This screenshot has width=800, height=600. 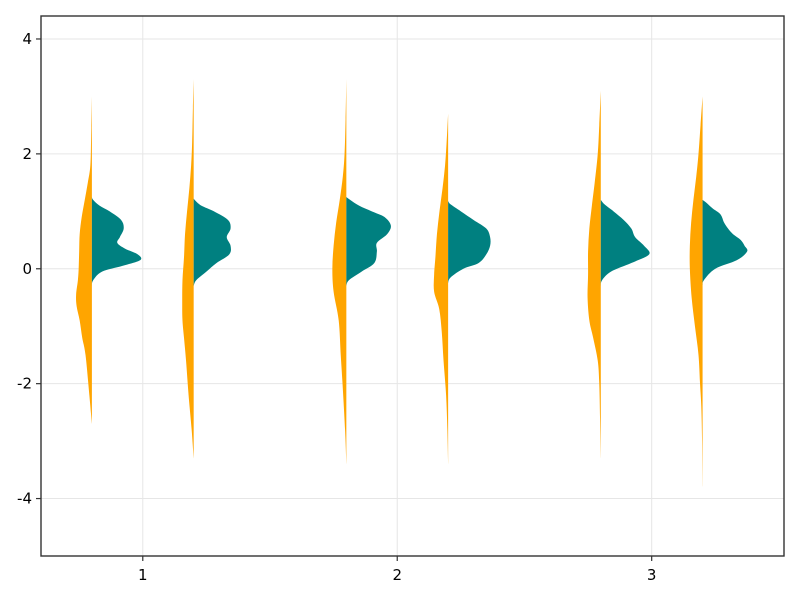 What do you see at coordinates (24, 384) in the screenshot?
I see `y-tick-label: -2` at bounding box center [24, 384].